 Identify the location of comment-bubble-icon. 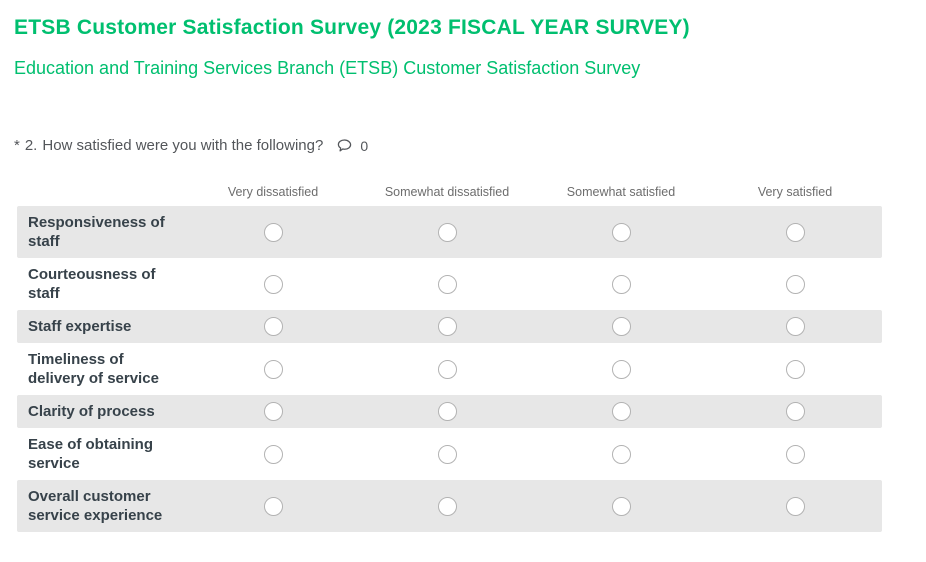
(344, 145).